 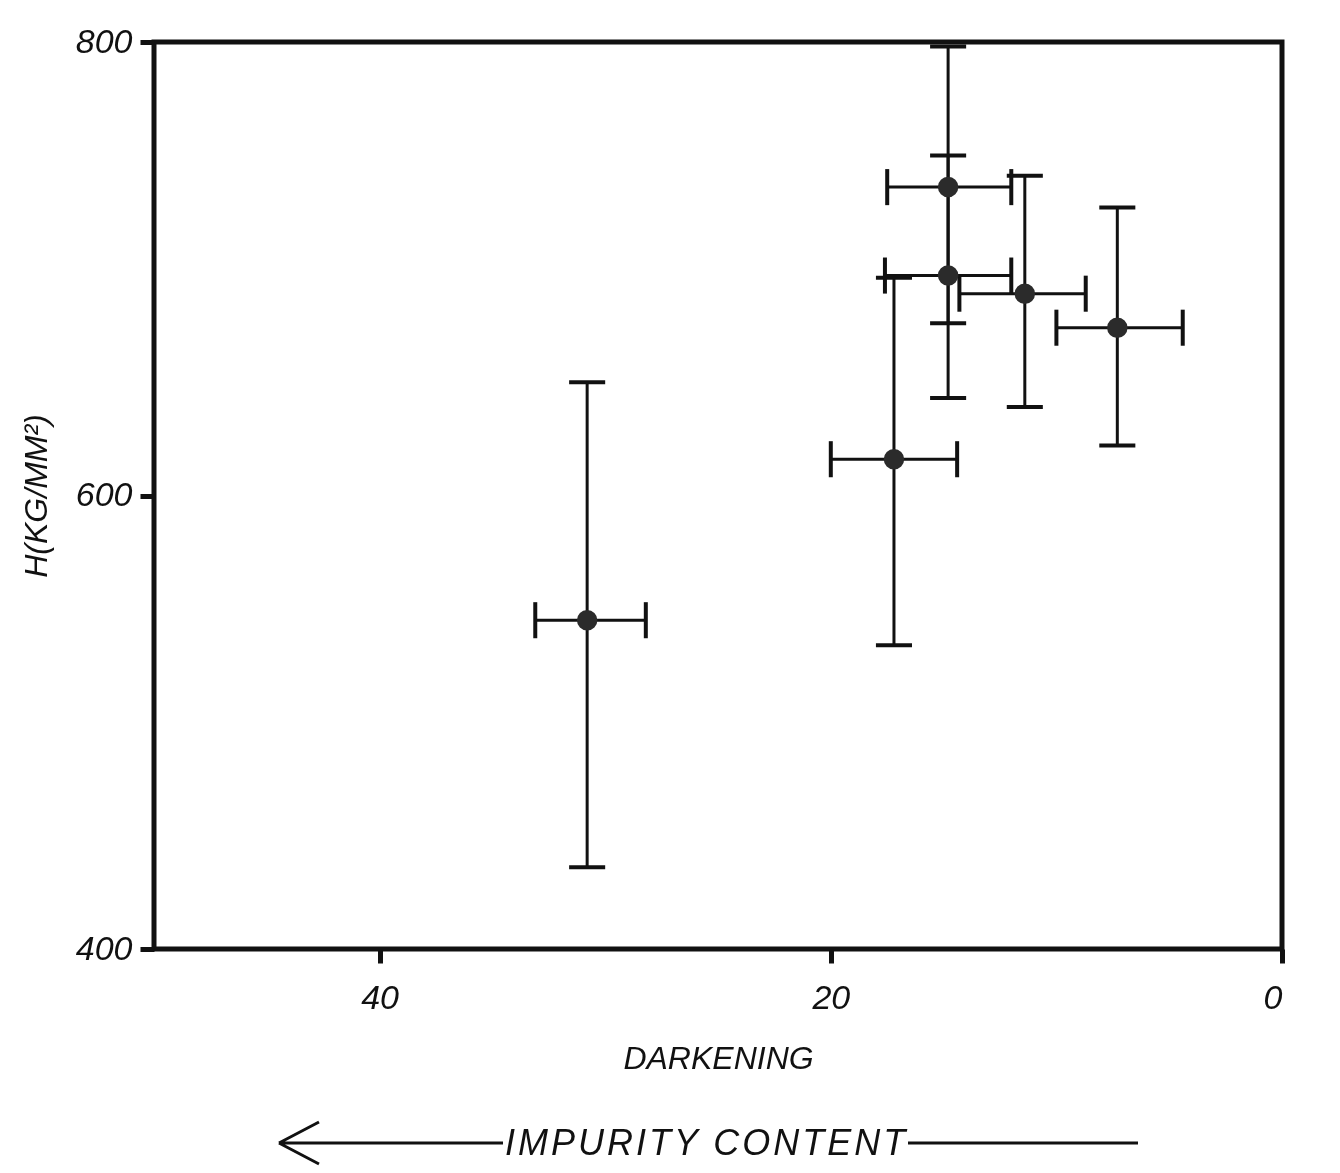 I want to click on y-tick-label: 800, so click(x=104, y=40).